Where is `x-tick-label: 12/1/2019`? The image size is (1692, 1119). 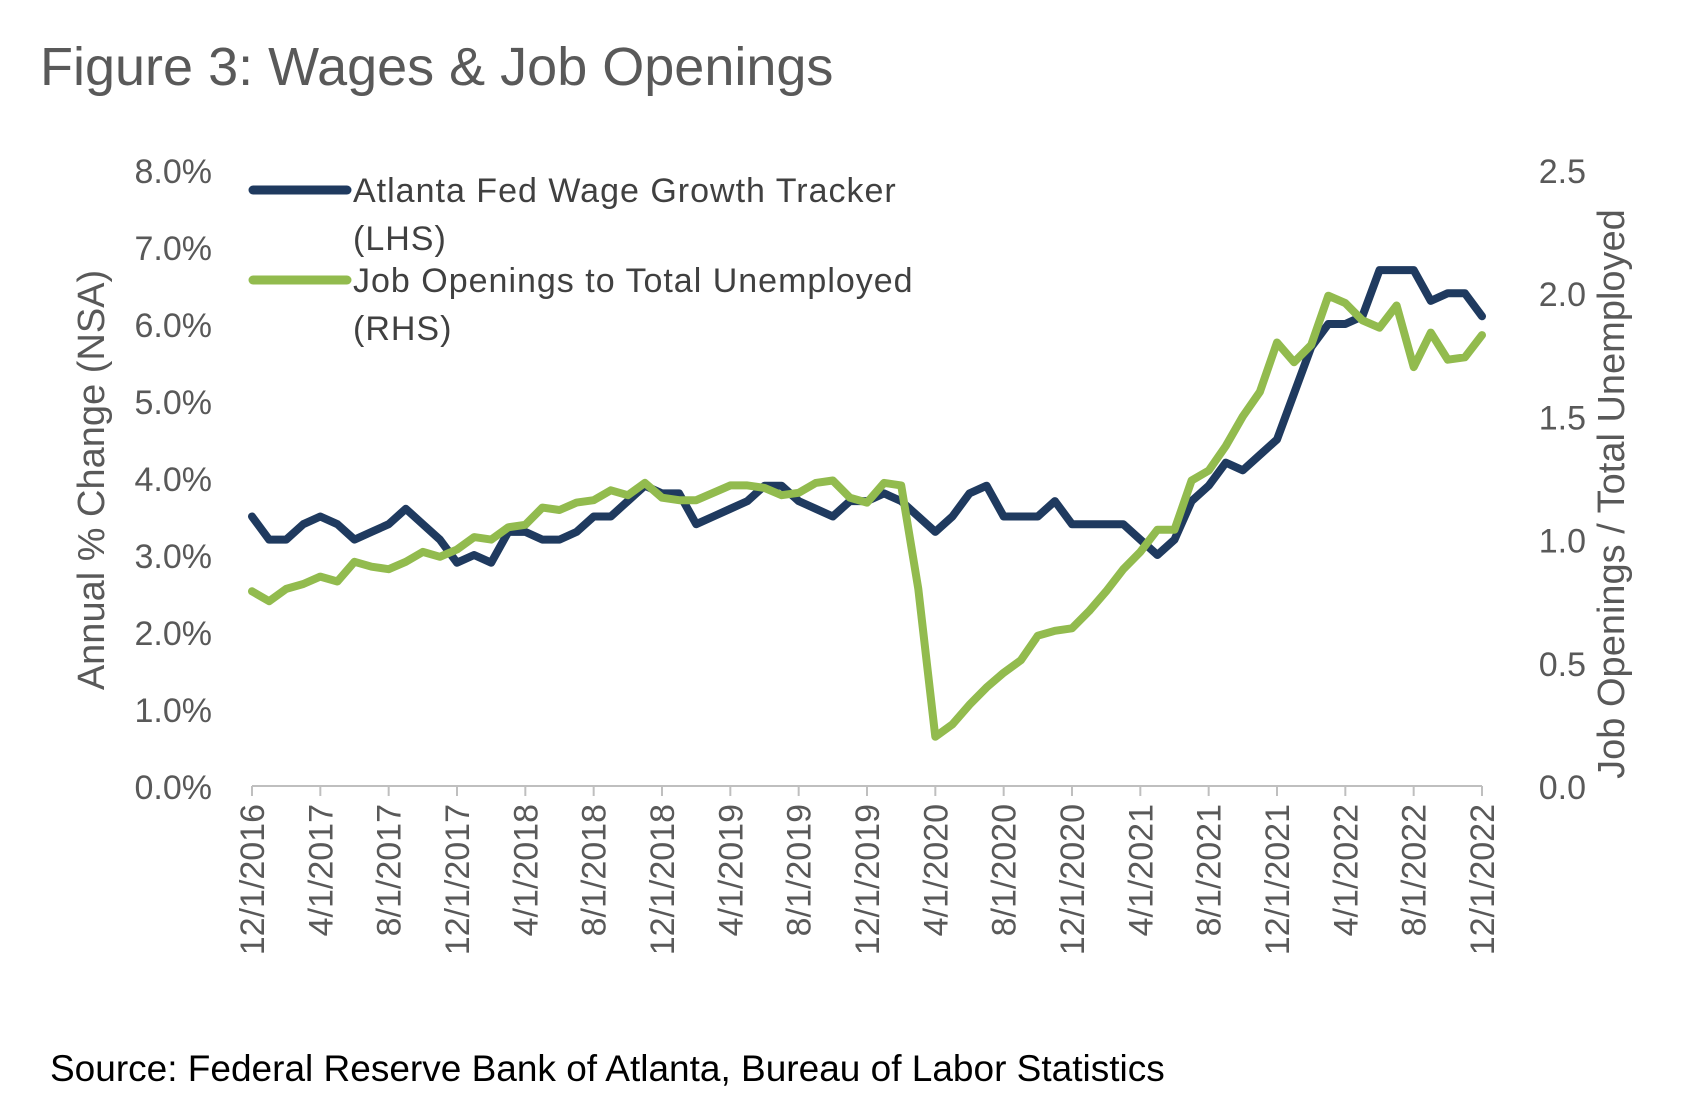
x-tick-label: 12/1/2019 is located at coordinates (868, 879).